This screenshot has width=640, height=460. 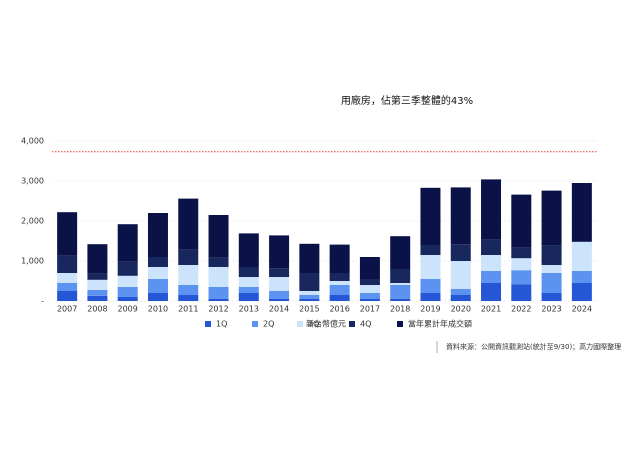 What do you see at coordinates (42, 301) in the screenshot?
I see `y-tick-label: -` at bounding box center [42, 301].